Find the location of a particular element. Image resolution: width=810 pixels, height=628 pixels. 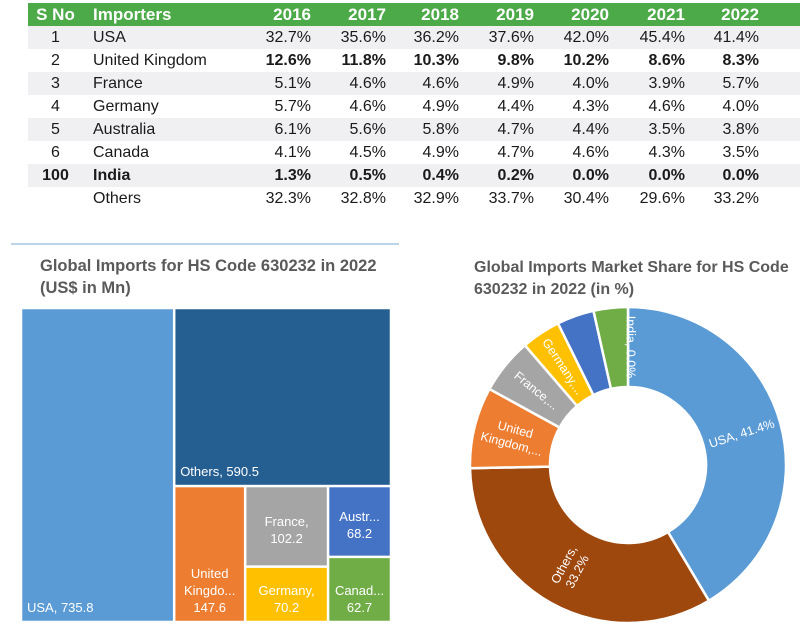

row-value: 5.8% is located at coordinates (440, 129).